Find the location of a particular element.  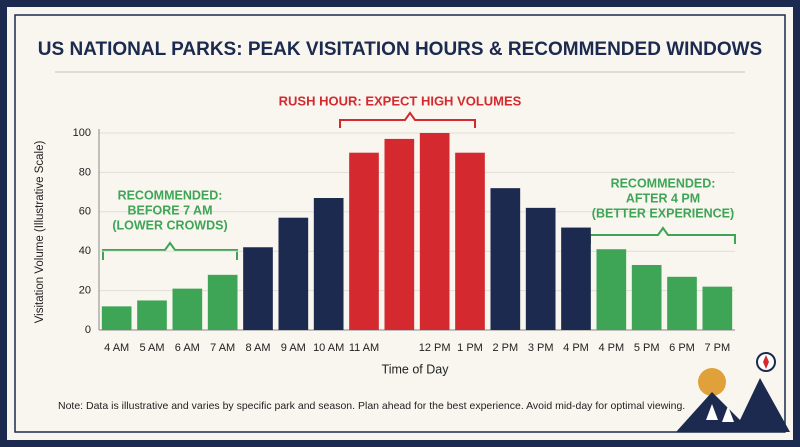

x-axis-label: Time of Day is located at coordinates (416, 369).